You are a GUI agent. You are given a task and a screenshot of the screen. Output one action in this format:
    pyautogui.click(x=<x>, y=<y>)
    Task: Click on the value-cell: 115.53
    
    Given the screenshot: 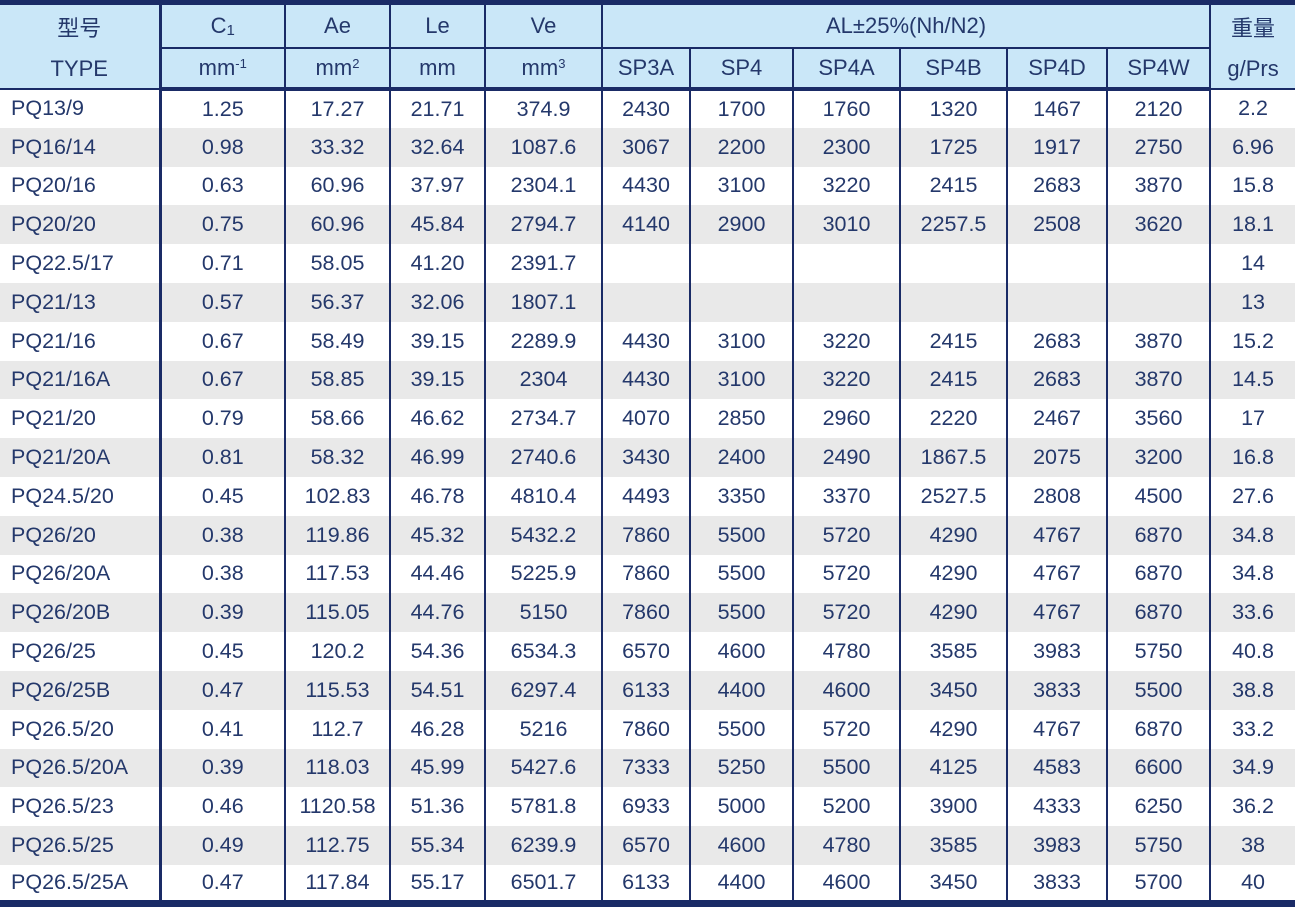 What is the action you would take?
    pyautogui.click(x=337, y=690)
    